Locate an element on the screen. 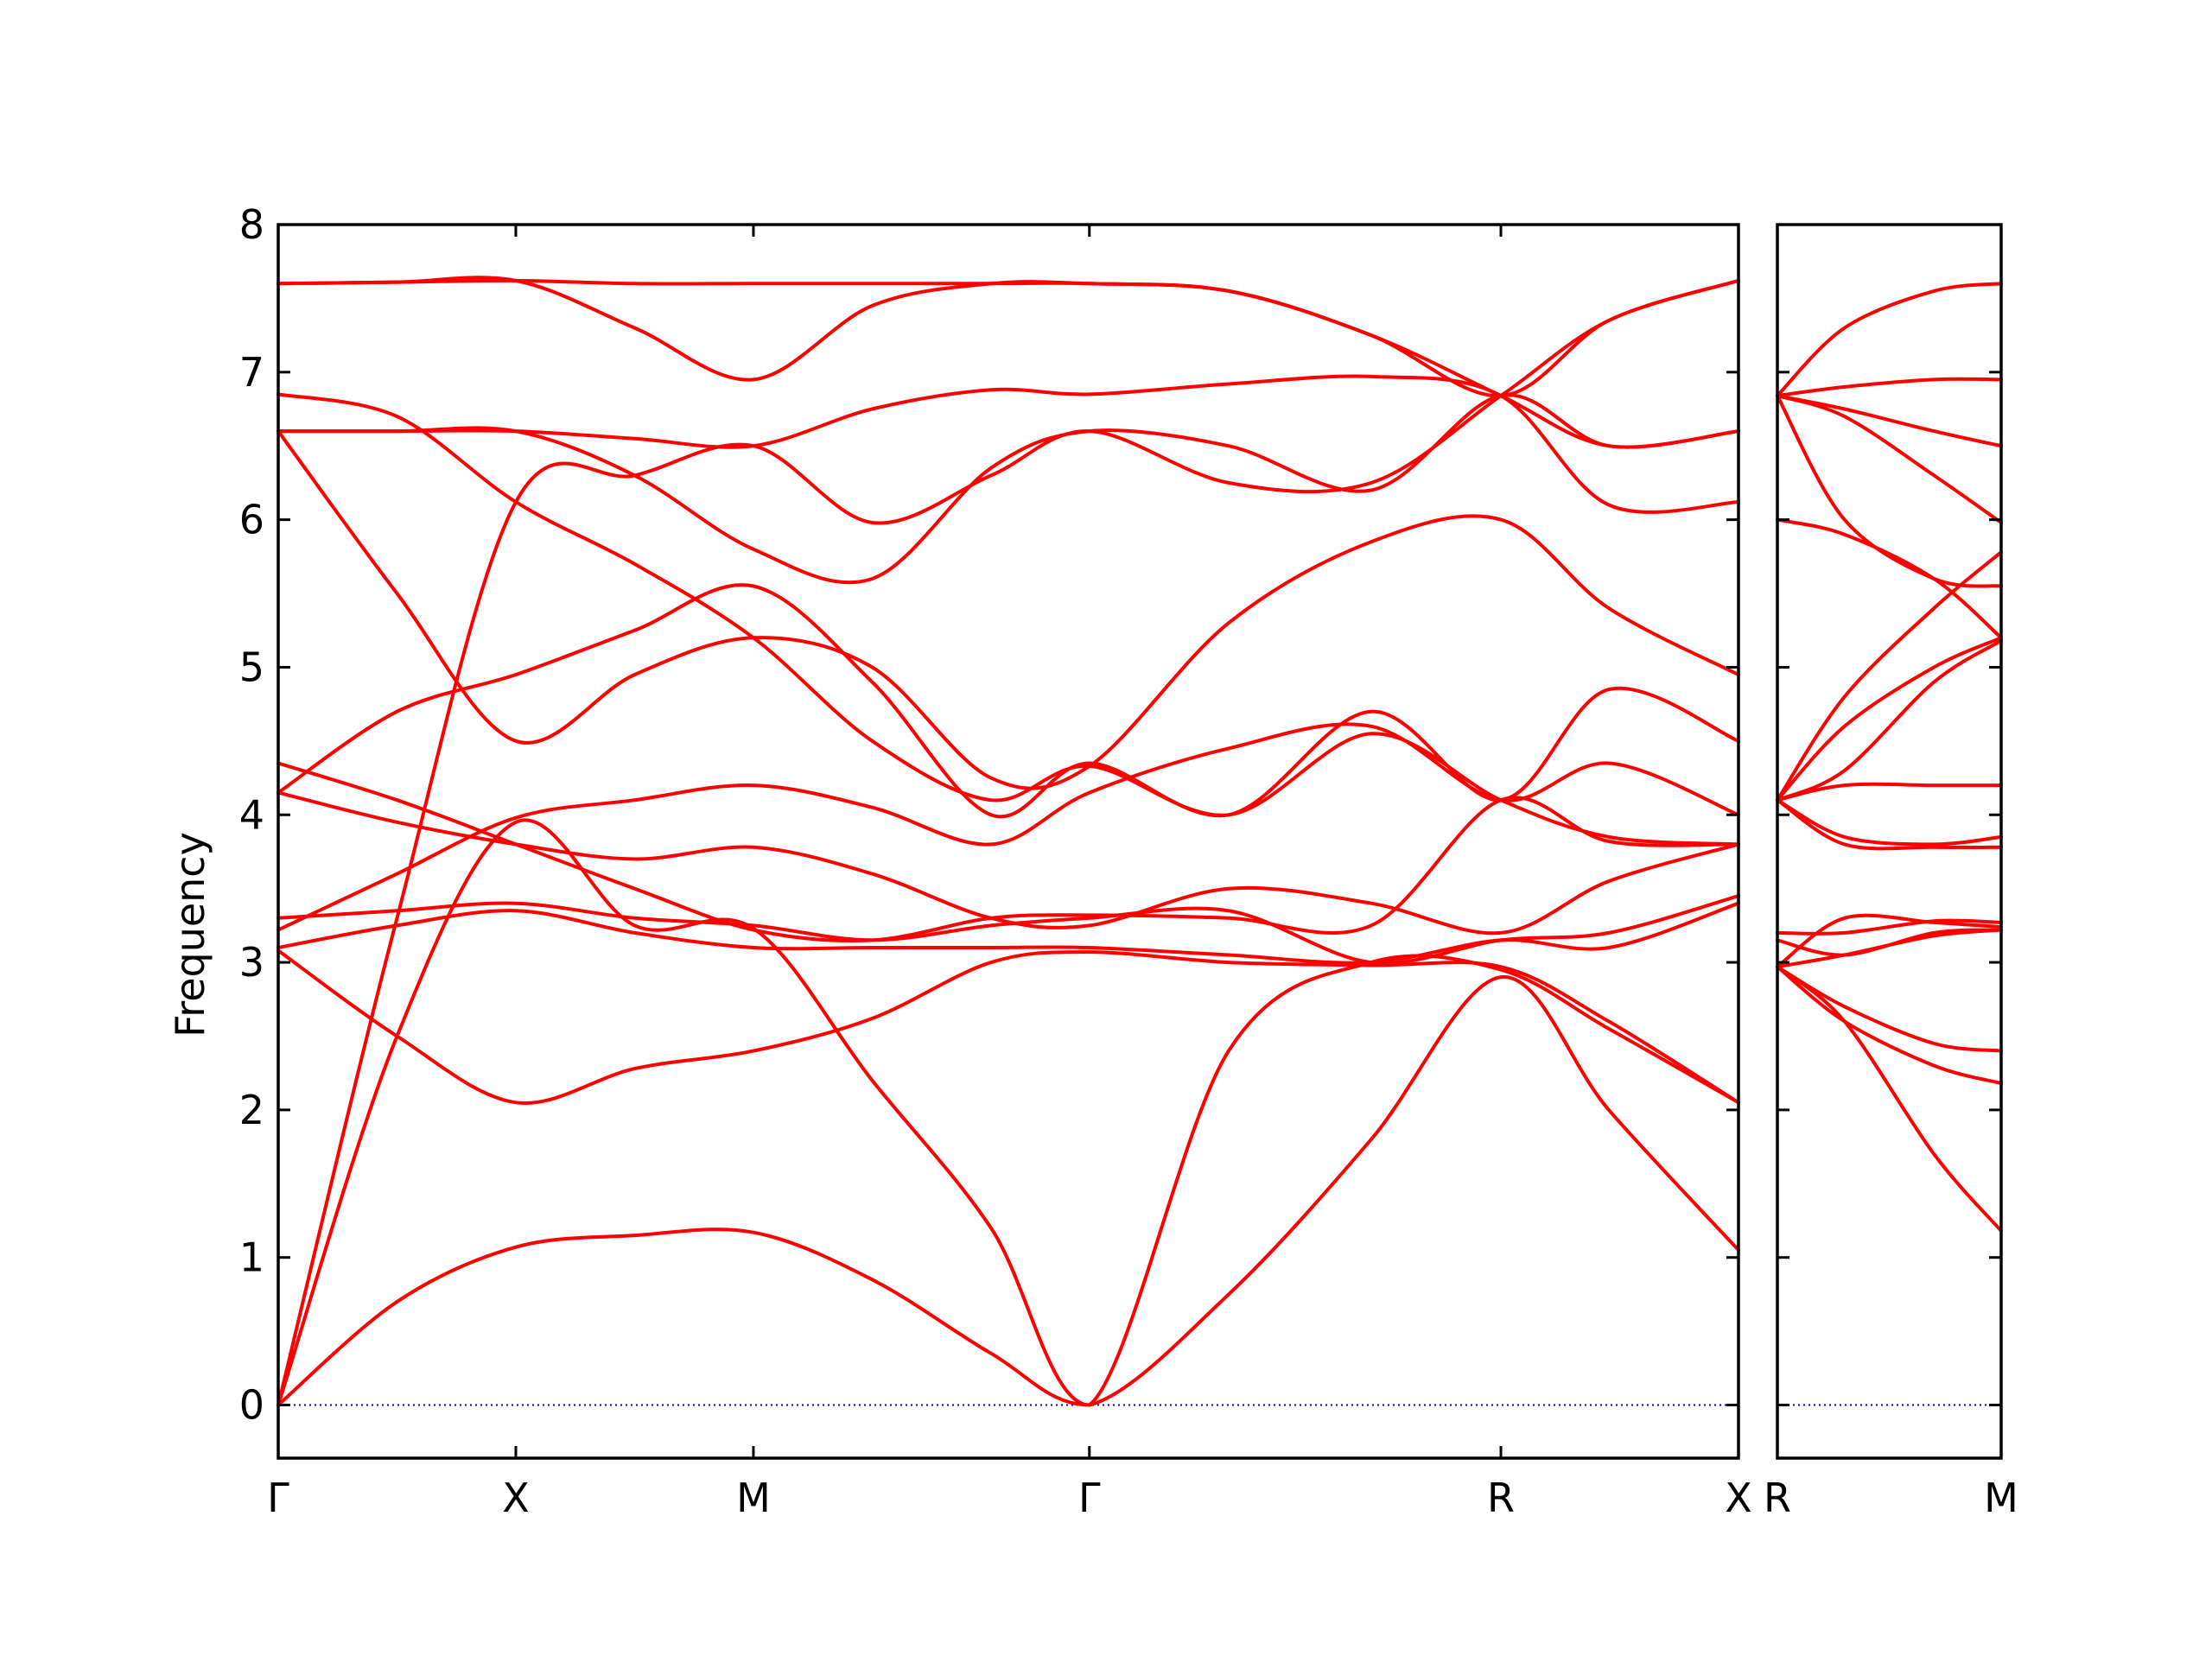 This screenshot has height=1662, width=2212. y-tick-label: 1 is located at coordinates (251, 1257).